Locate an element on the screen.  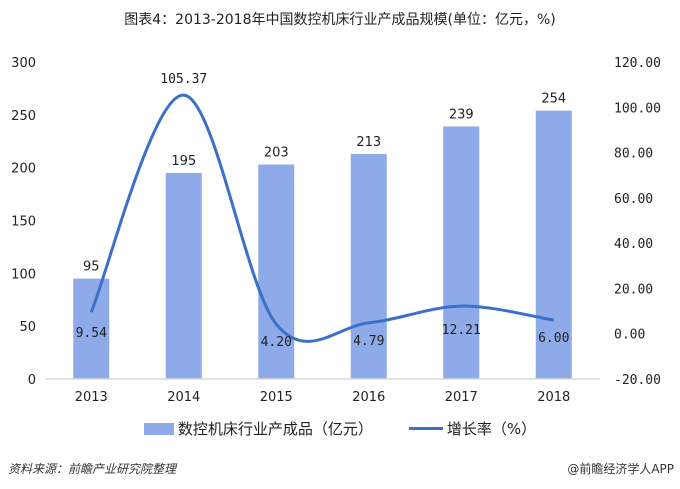
x-axis-tick: 2013 is located at coordinates (91, 397).